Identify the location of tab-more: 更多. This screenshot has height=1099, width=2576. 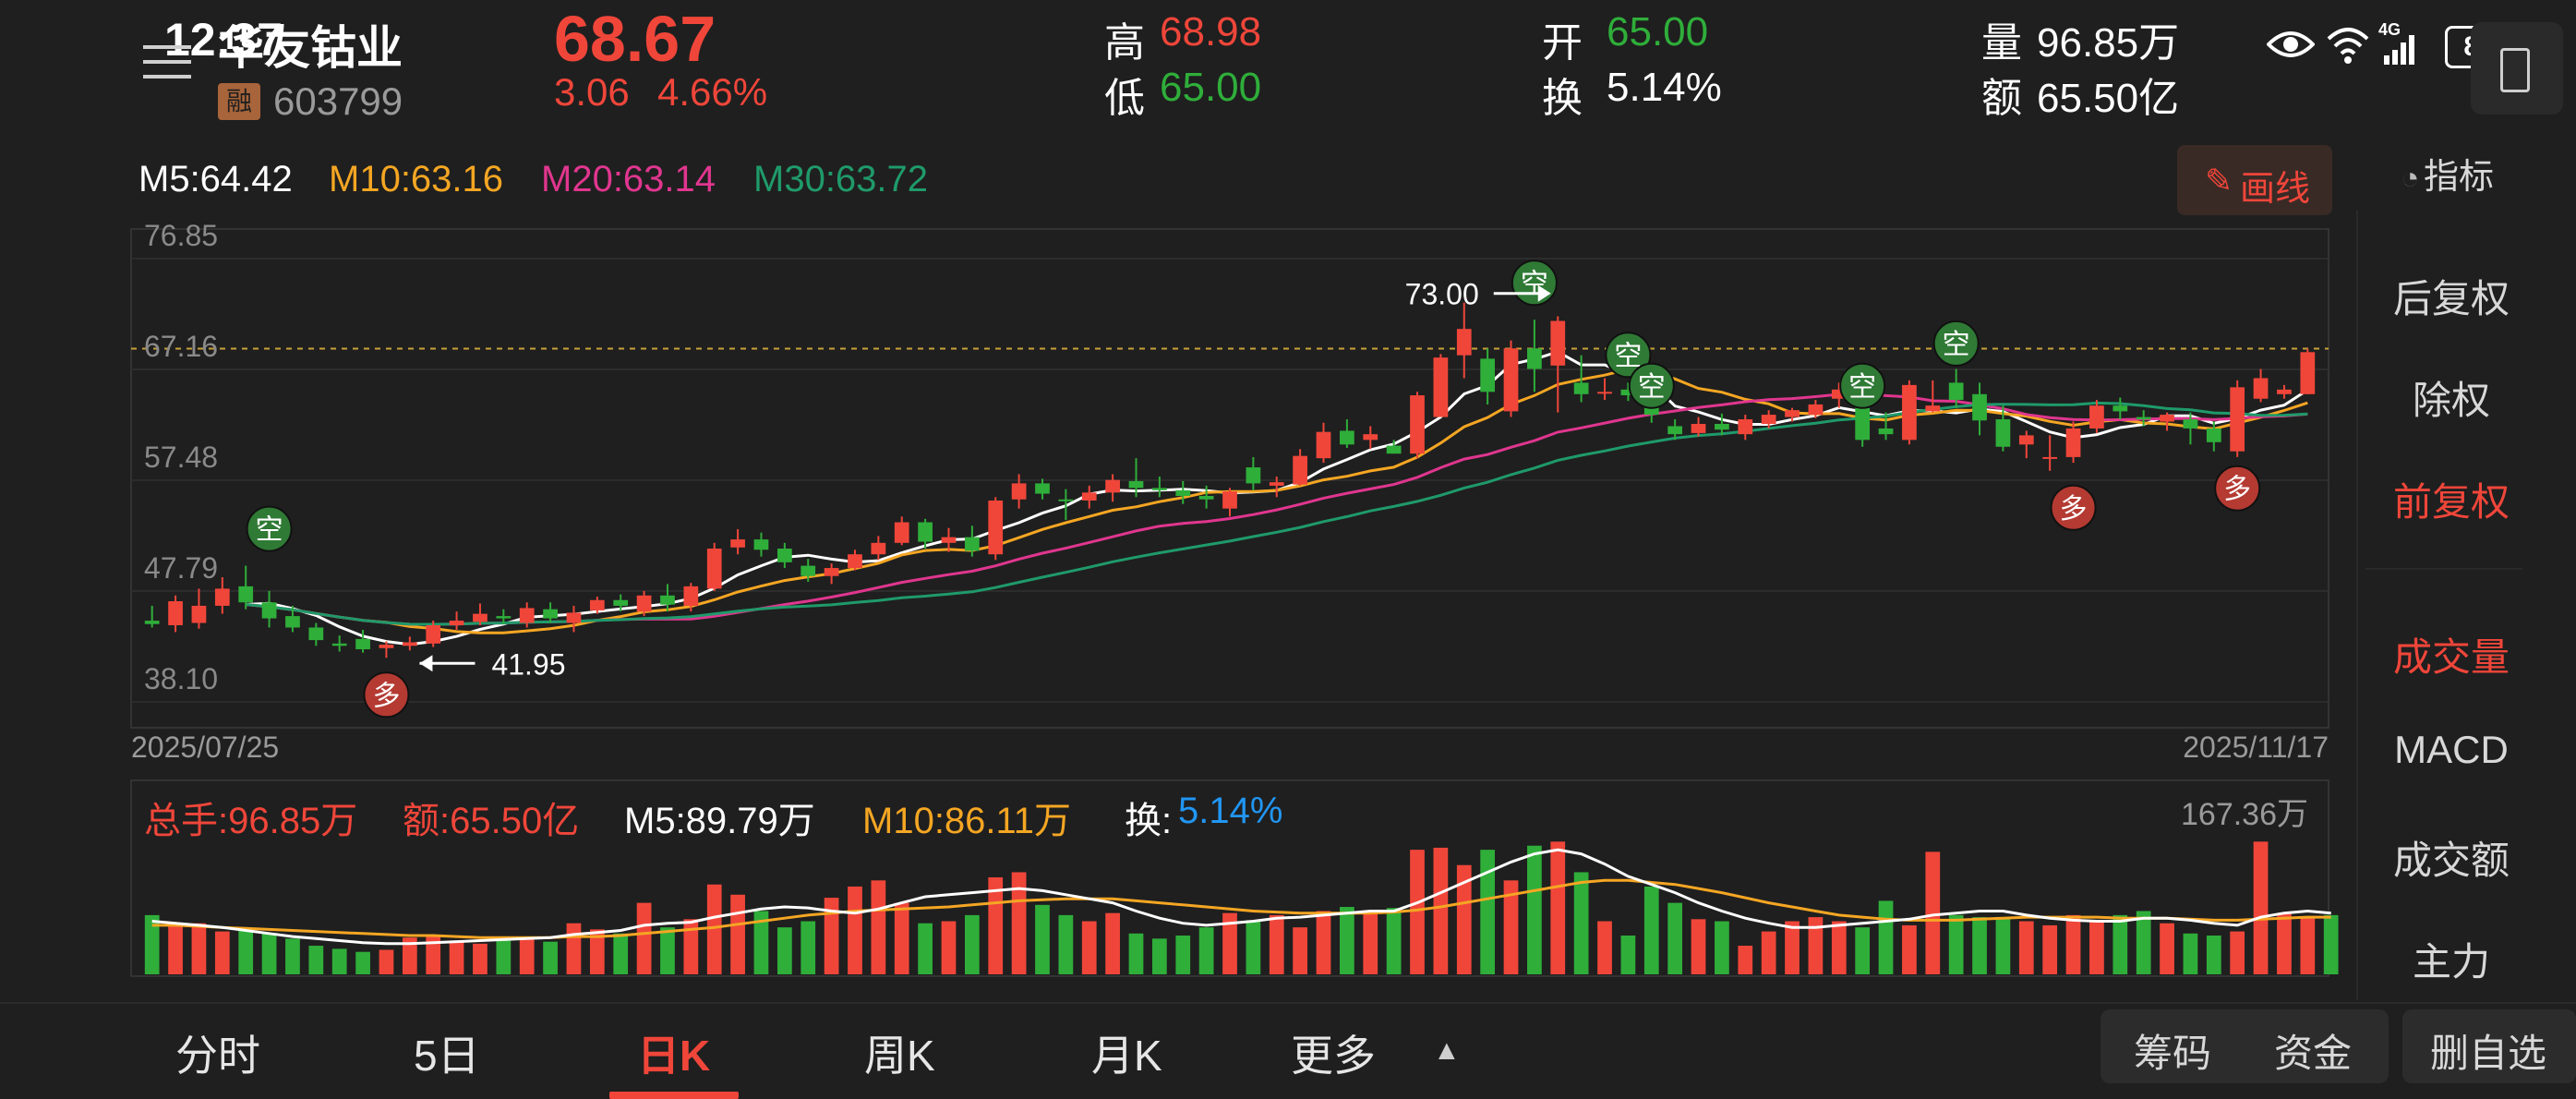
(1333, 1056).